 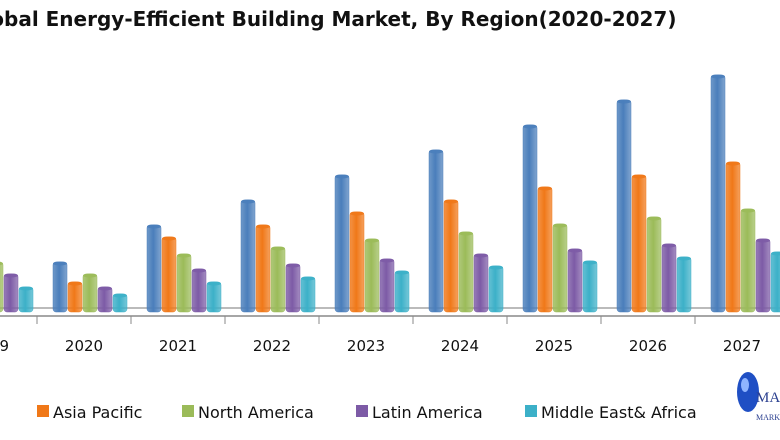 What do you see at coordinates (11, 293) in the screenshot?
I see `bar-latin-america-2019` at bounding box center [11, 293].